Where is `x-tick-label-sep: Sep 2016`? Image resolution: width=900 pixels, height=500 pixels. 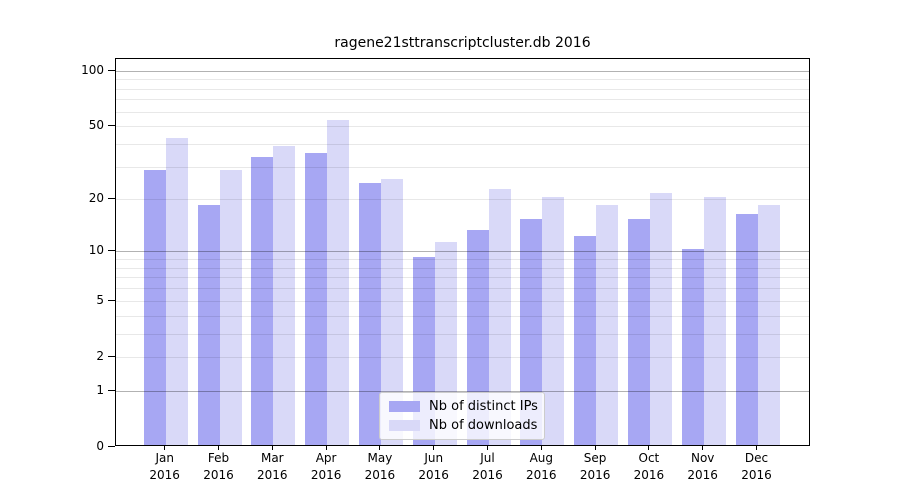
x-tick-label-sep: Sep 2016 is located at coordinates (595, 466).